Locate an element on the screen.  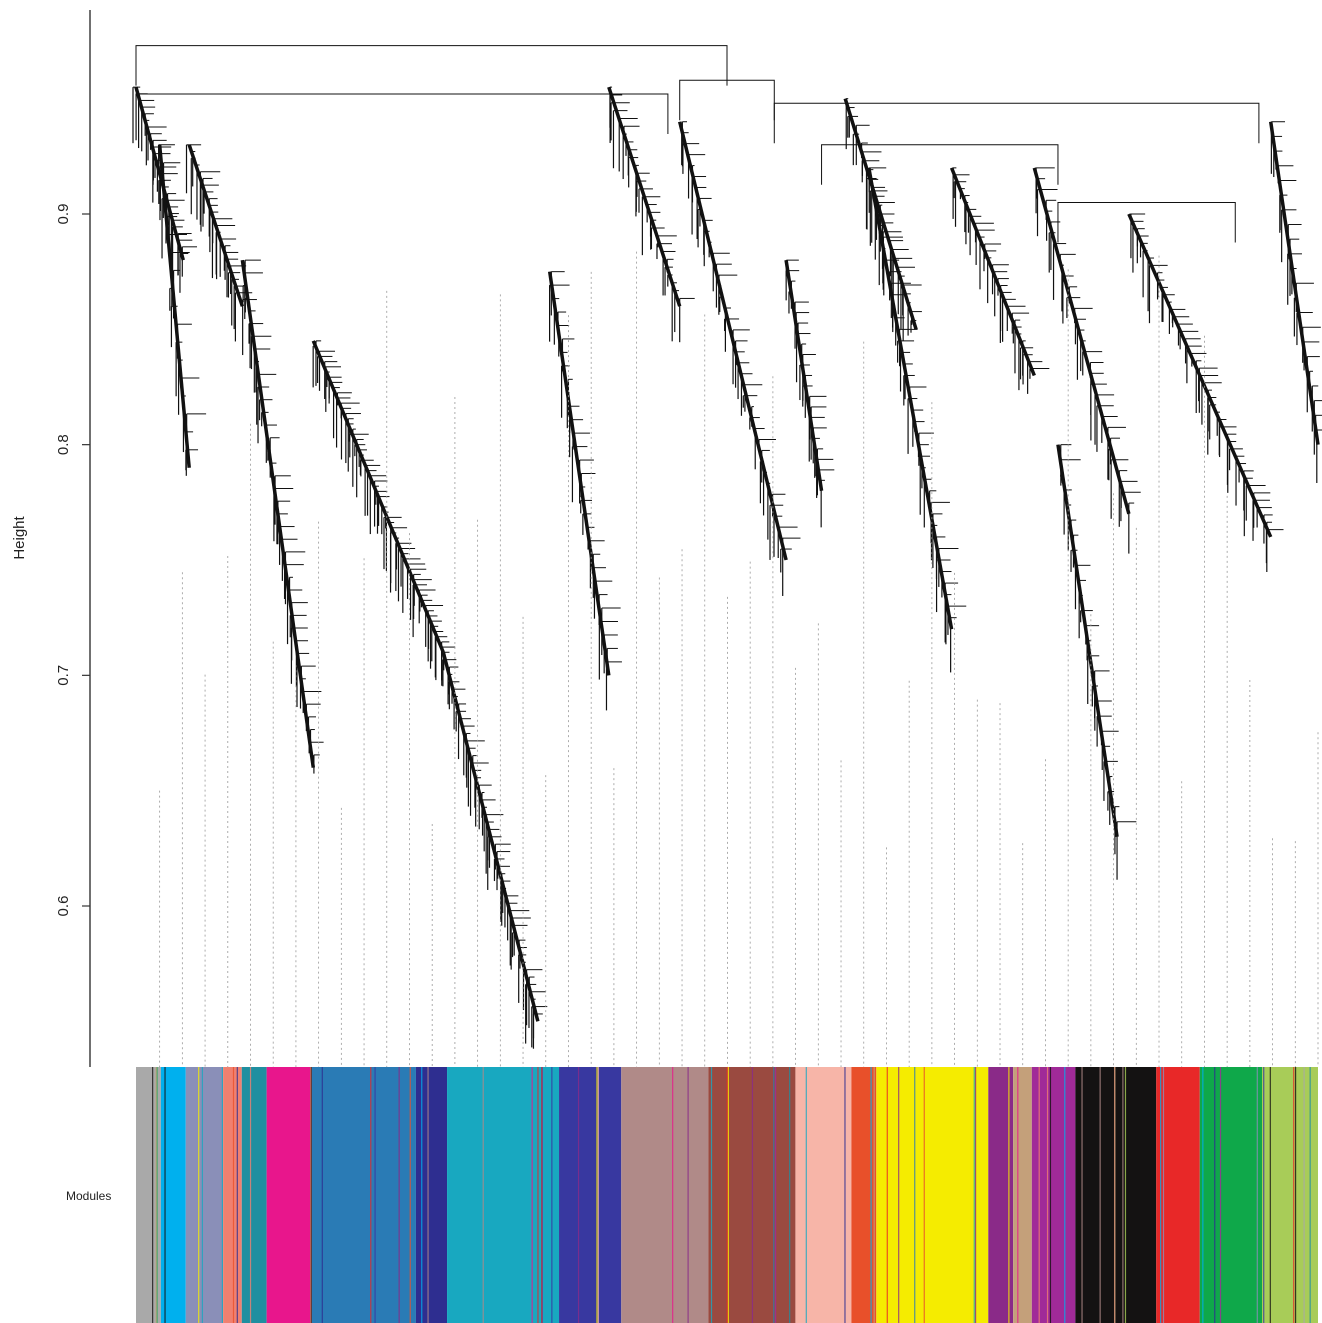
module-greenyellow is located at coordinates (1290, 1195).